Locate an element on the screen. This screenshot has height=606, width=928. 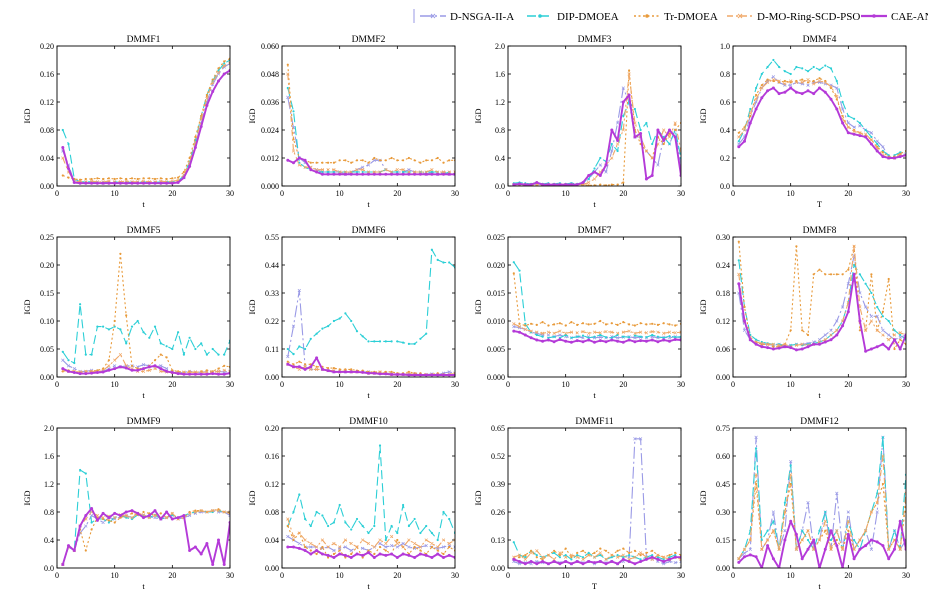
y-tick-label: 0.024 is located at coordinates (270, 130).